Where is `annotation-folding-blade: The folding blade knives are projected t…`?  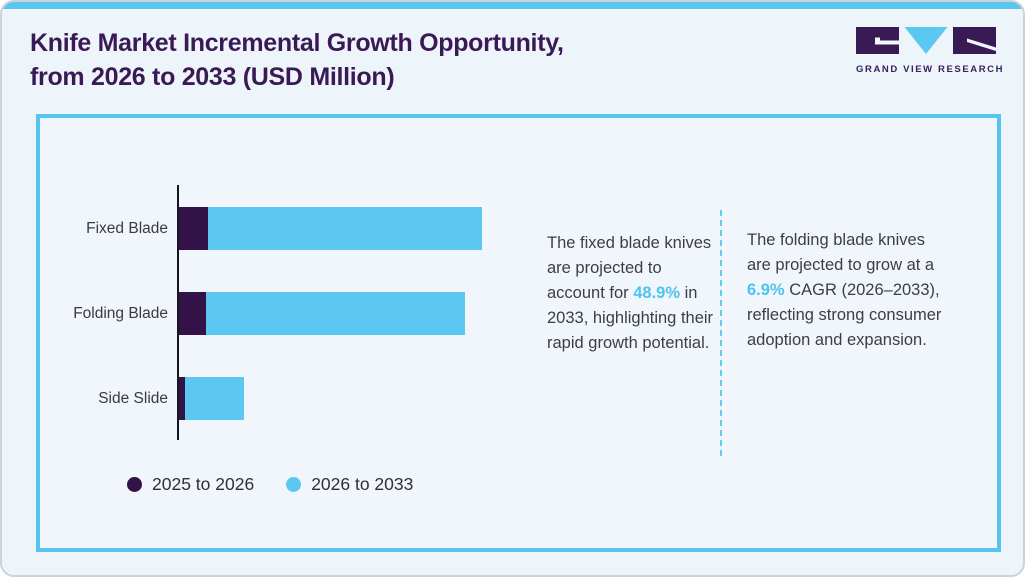
annotation-folding-blade: The folding blade knives are projected t… is located at coordinates (845, 290).